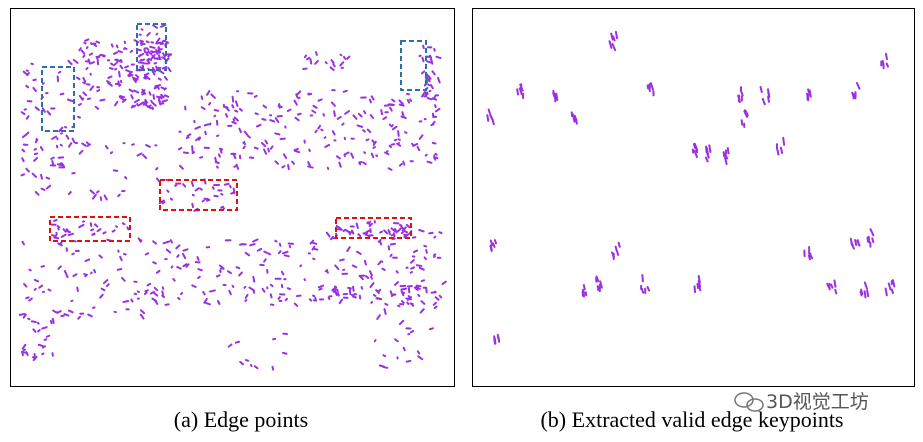  What do you see at coordinates (413, 65) in the screenshot?
I see `blue-box` at bounding box center [413, 65].